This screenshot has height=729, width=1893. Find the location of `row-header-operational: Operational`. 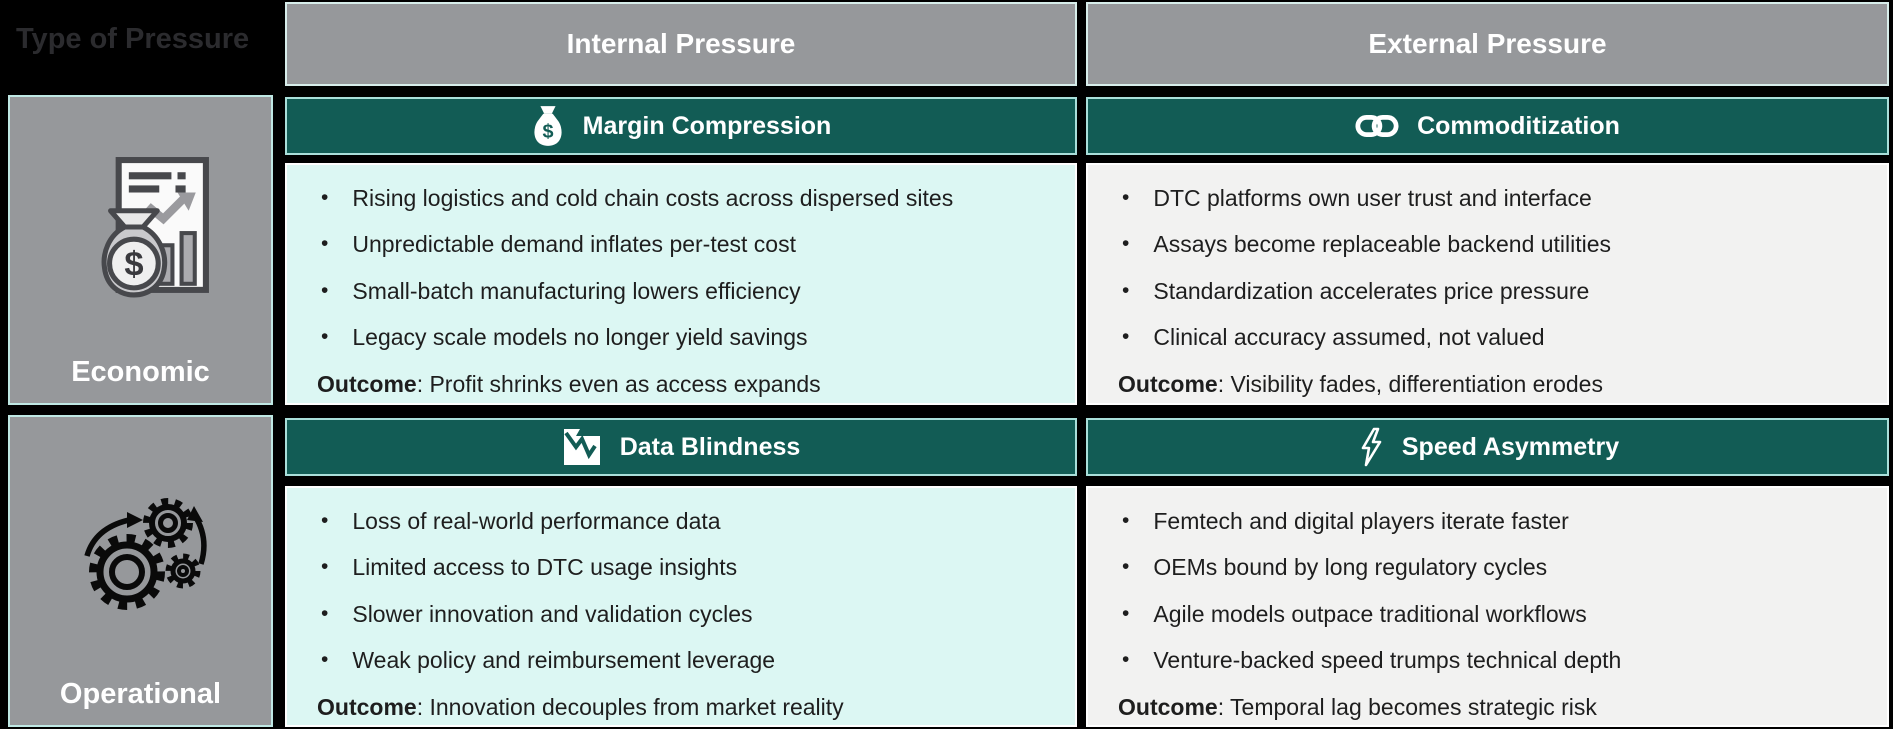

row-header-operational: Operational is located at coordinates (140, 571).